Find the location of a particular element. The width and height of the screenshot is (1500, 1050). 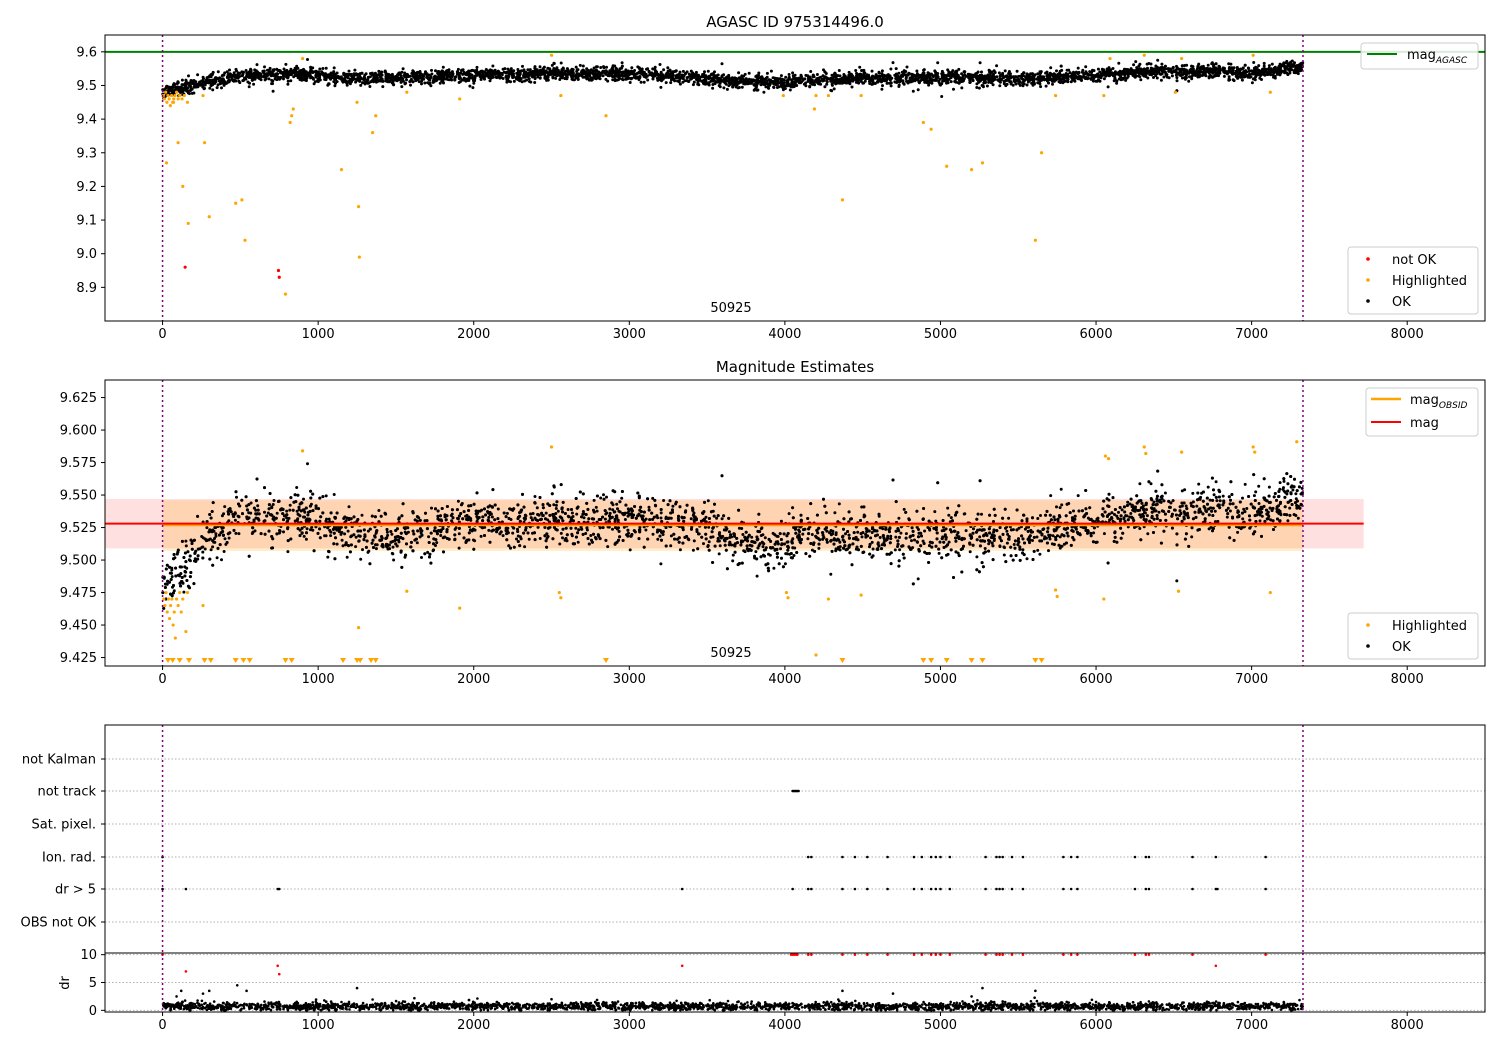

xtick-label: 4000 is located at coordinates (784, 334).